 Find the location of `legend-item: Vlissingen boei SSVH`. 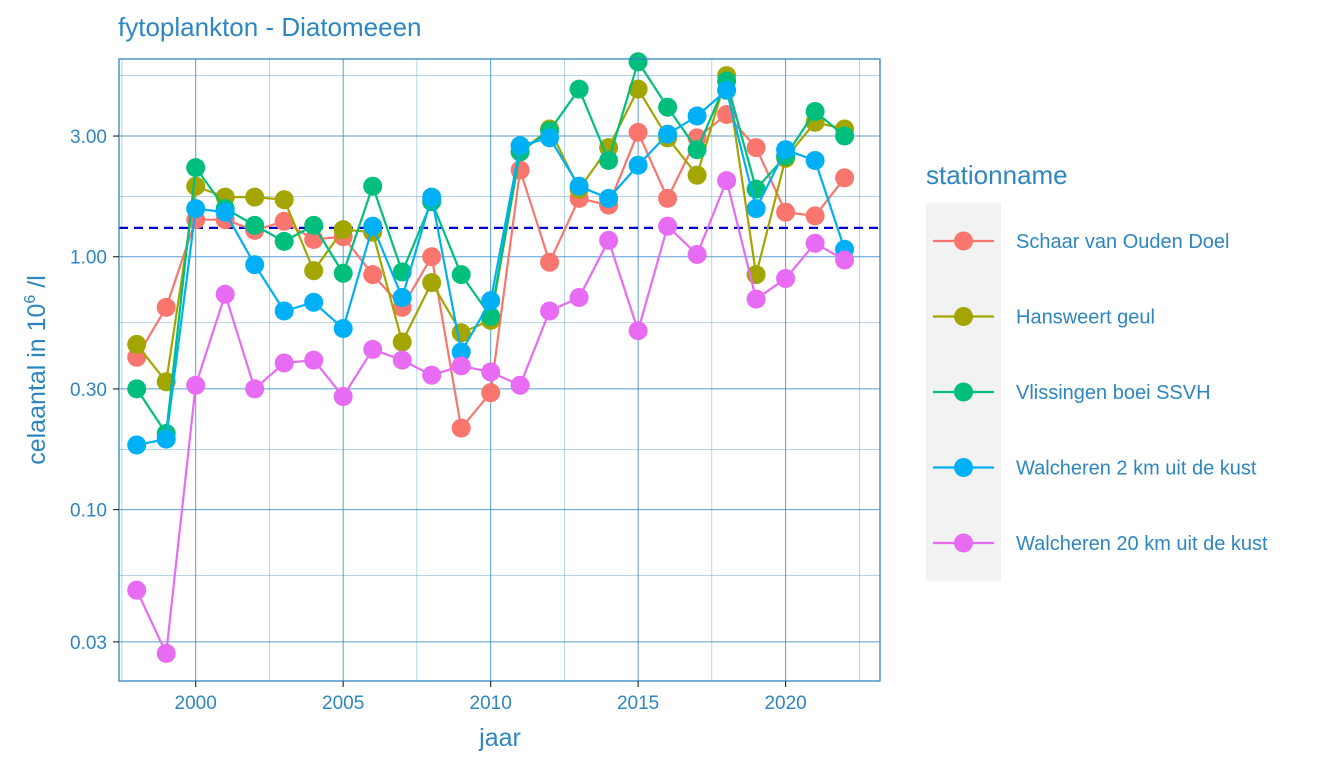

legend-item: Vlissingen boei SSVH is located at coordinates (1072, 393).